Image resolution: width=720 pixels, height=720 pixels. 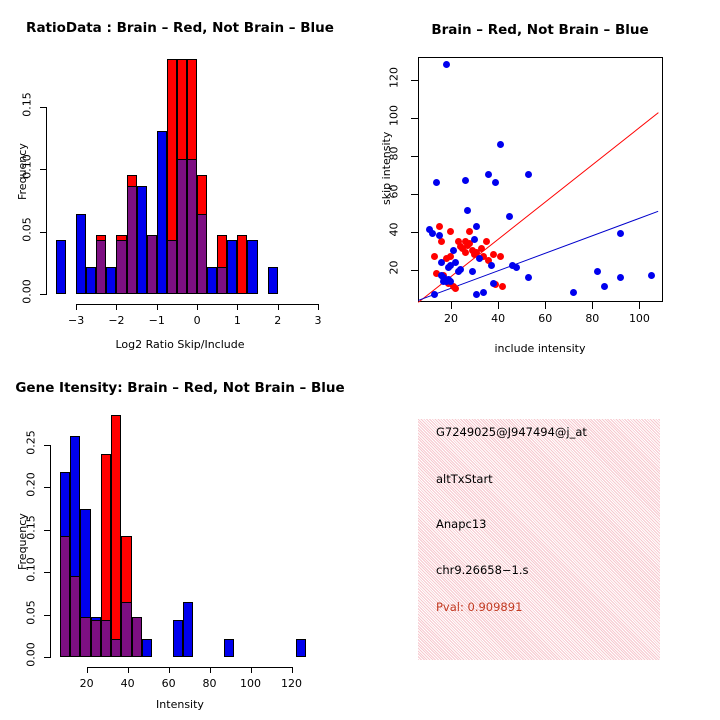 I want to click on gene-histogram-xlabel: Intensity, so click(x=180, y=704).